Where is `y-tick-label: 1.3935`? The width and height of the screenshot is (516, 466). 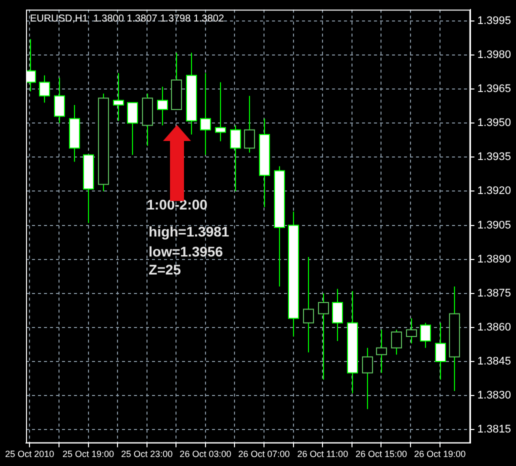 y-tick-label: 1.3935 is located at coordinates (494, 157).